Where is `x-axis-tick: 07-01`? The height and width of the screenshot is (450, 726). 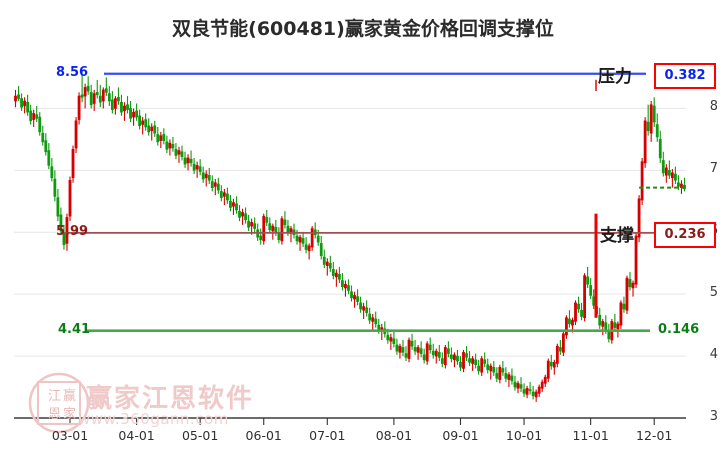
x-axis-tick: 07-01 is located at coordinates (327, 435).